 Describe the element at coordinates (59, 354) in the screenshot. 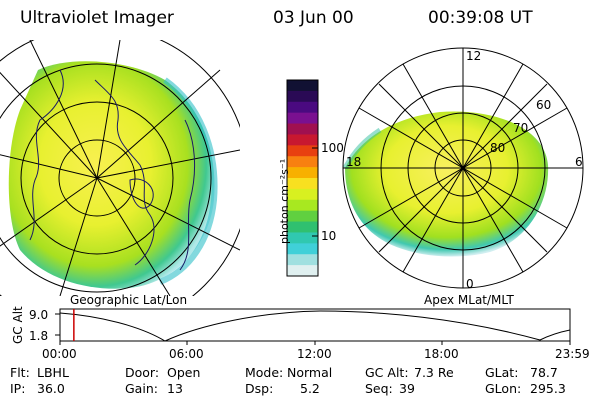

I see `altitude-xtick-0: 00:00` at that location.